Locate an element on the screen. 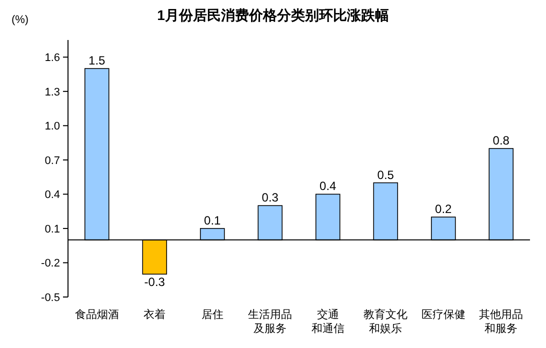 The image size is (546, 348). data-label: 0.8 is located at coordinates (501, 141).